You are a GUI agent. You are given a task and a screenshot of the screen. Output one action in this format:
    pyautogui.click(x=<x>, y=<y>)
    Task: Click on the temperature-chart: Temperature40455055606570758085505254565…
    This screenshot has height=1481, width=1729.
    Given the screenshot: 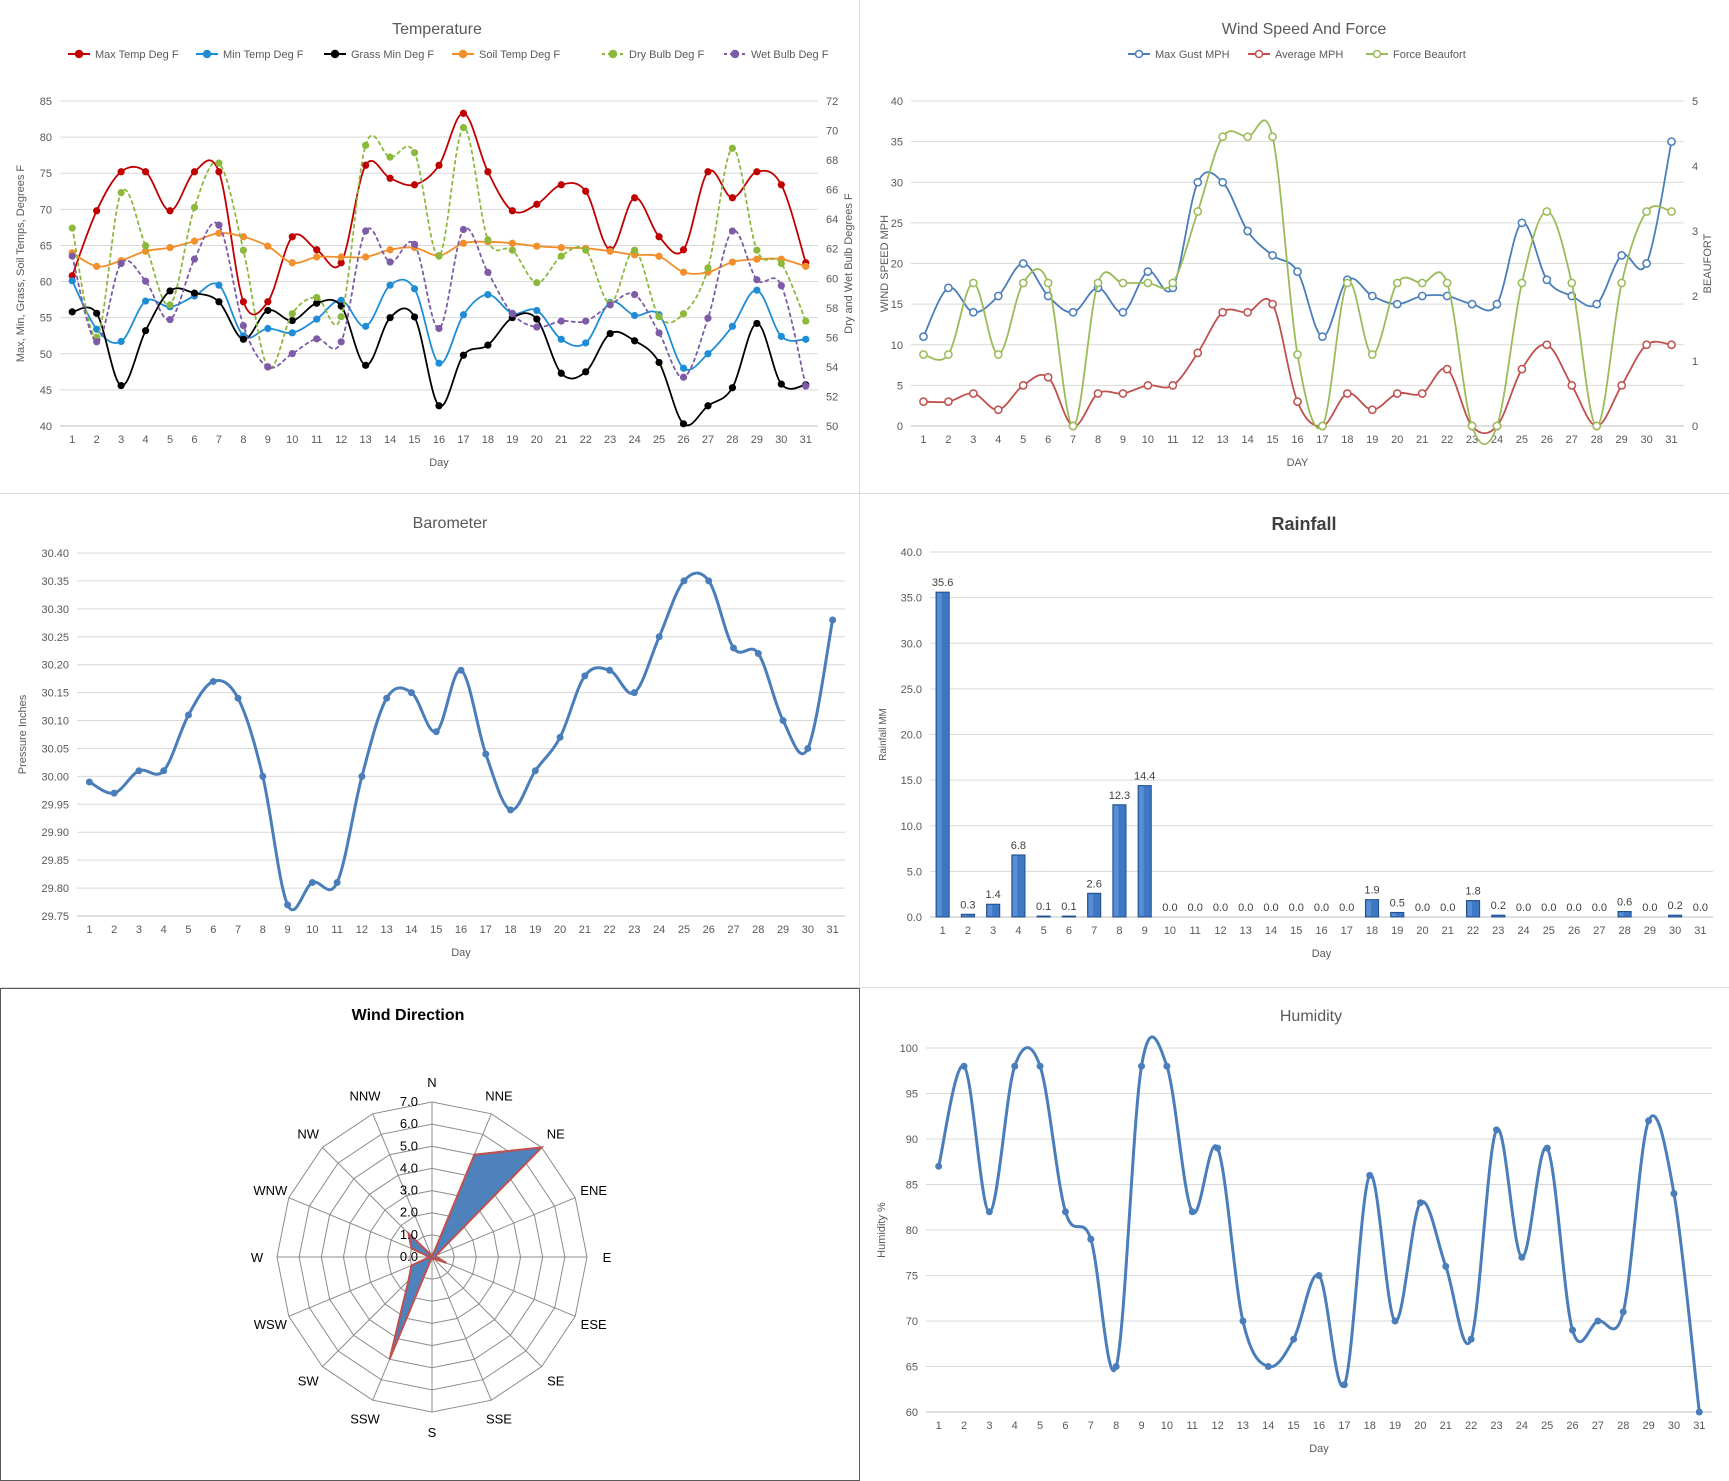 What is the action you would take?
    pyautogui.click(x=435, y=245)
    